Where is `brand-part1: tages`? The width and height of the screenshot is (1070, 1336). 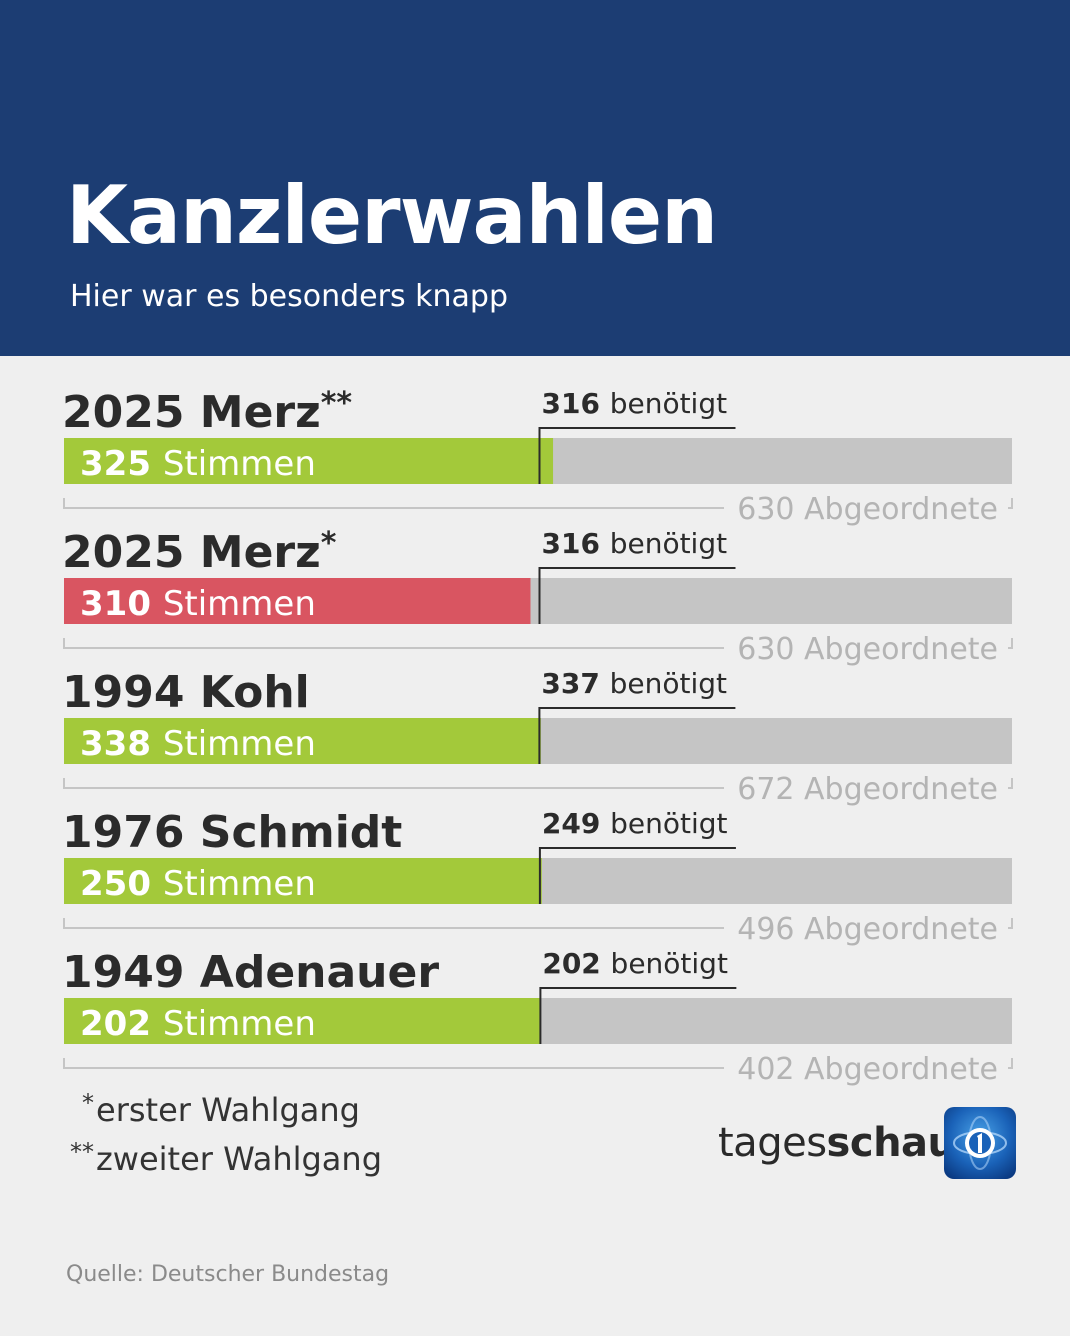
brand-part1: tages is located at coordinates (772, 1143).